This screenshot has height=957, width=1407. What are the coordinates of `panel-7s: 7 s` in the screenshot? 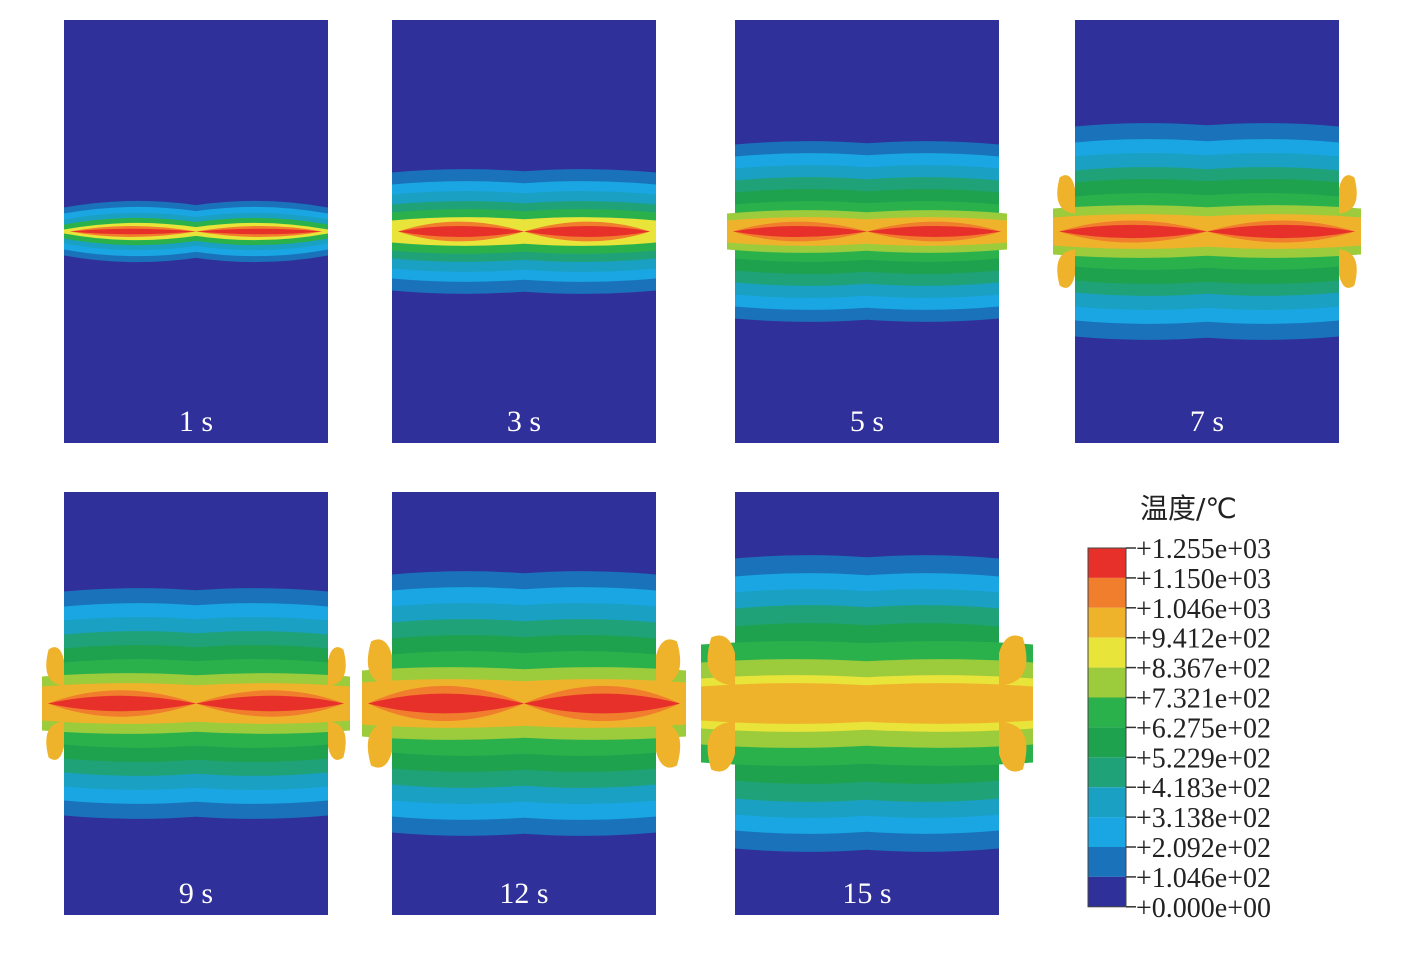 It's located at (1207, 231).